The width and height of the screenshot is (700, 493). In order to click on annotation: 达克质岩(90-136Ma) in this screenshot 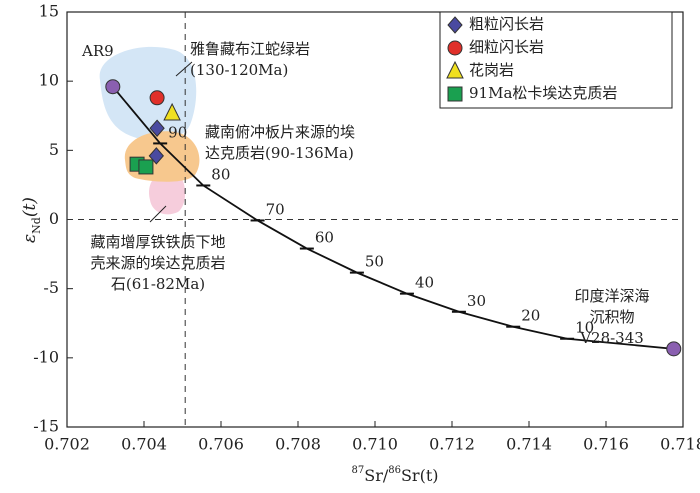, I will do `click(279, 153)`.